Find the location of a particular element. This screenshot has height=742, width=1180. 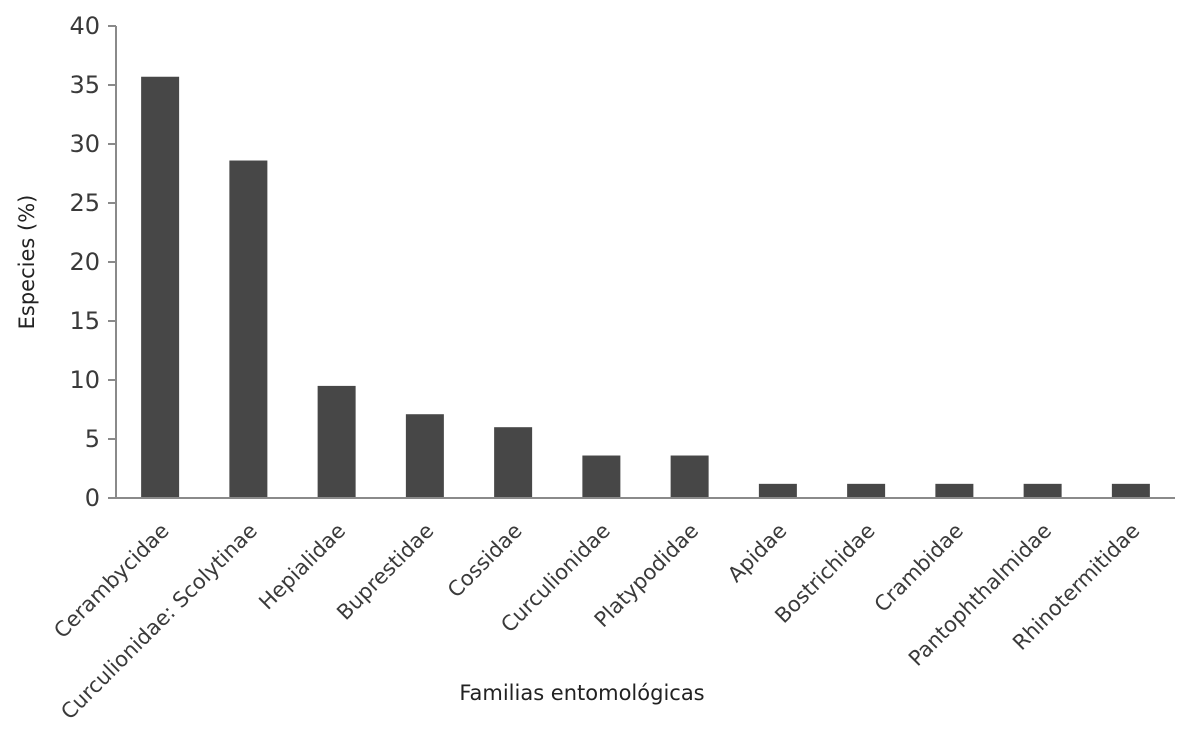

x-axis-title: Familias entomológicas is located at coordinates (581, 693).